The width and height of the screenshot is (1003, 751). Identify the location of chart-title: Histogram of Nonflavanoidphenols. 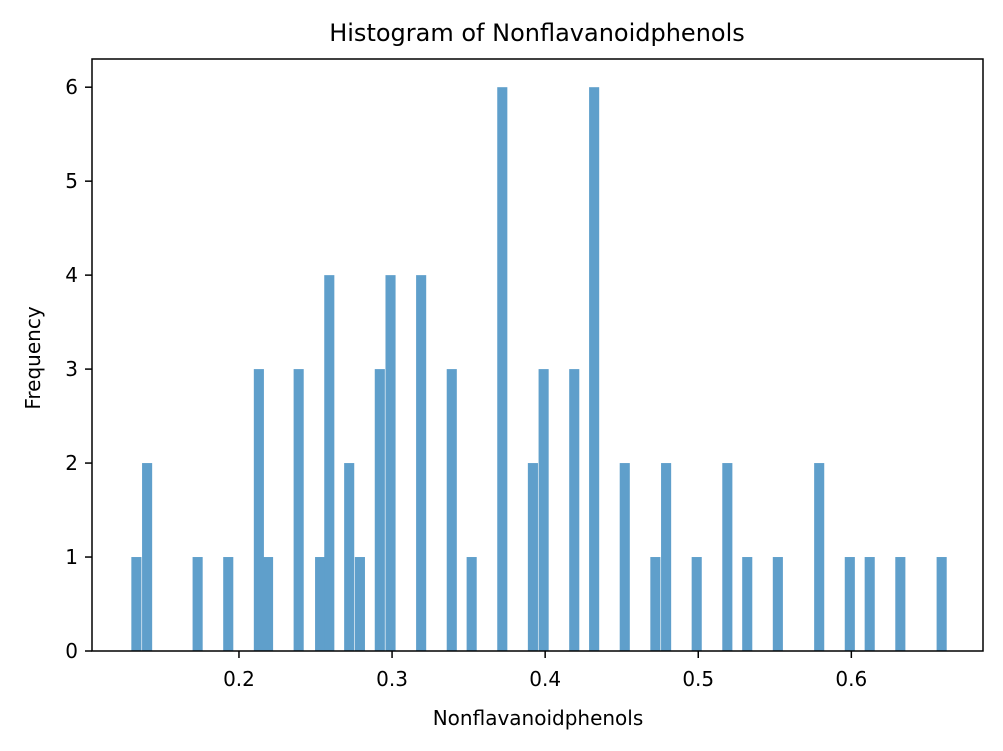
(537, 33).